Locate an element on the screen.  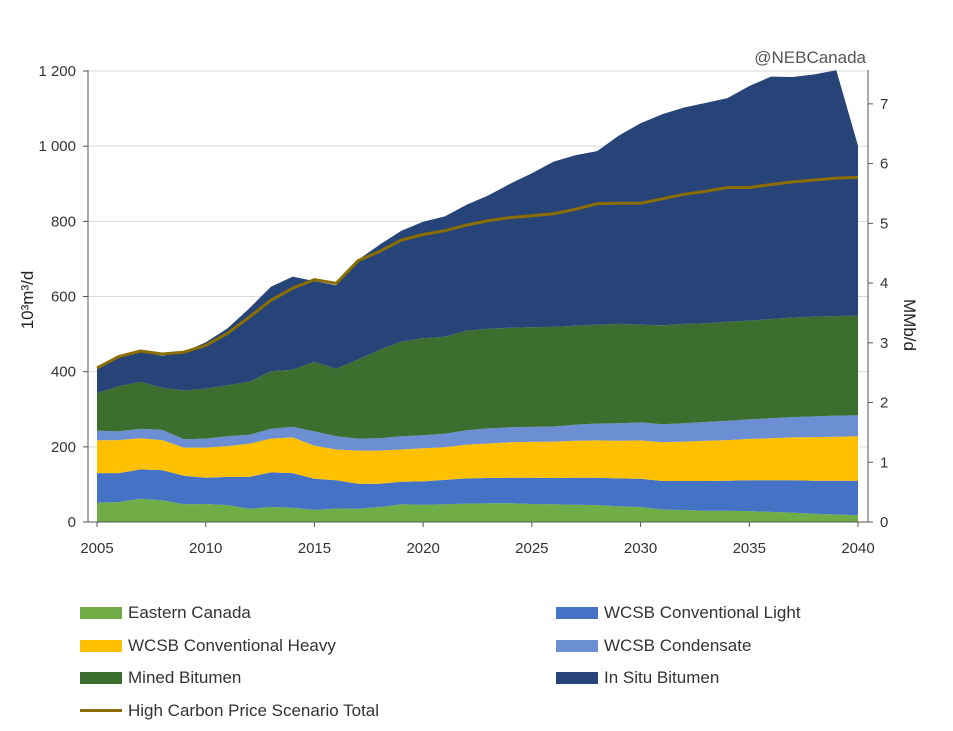
legend-label: In Situ Bitumen is located at coordinates (662, 677).